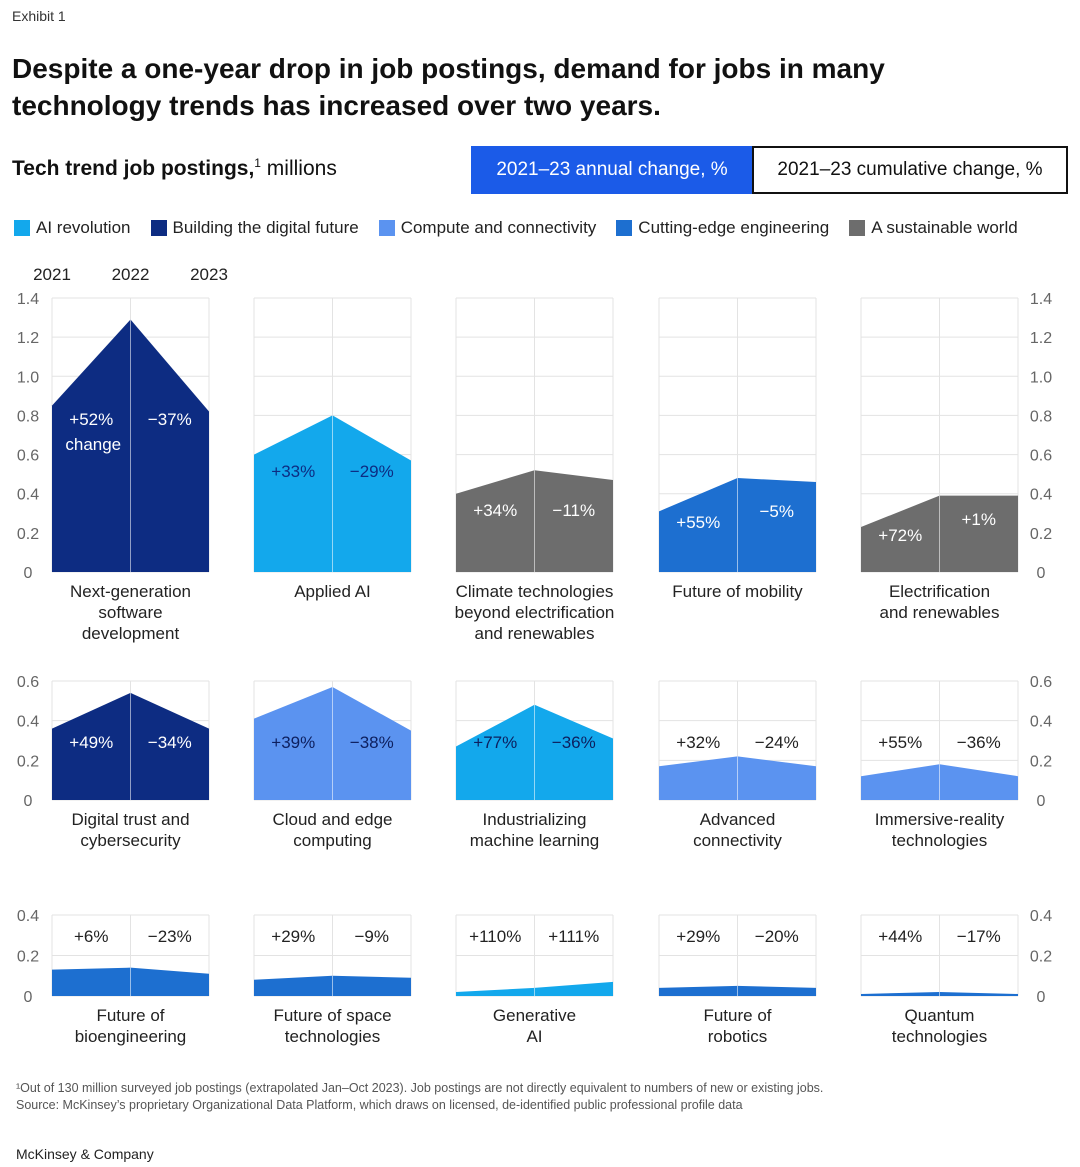 The image size is (1080, 1167). What do you see at coordinates (495, 936) in the screenshot?
I see `change-label-first: +110%` at bounding box center [495, 936].